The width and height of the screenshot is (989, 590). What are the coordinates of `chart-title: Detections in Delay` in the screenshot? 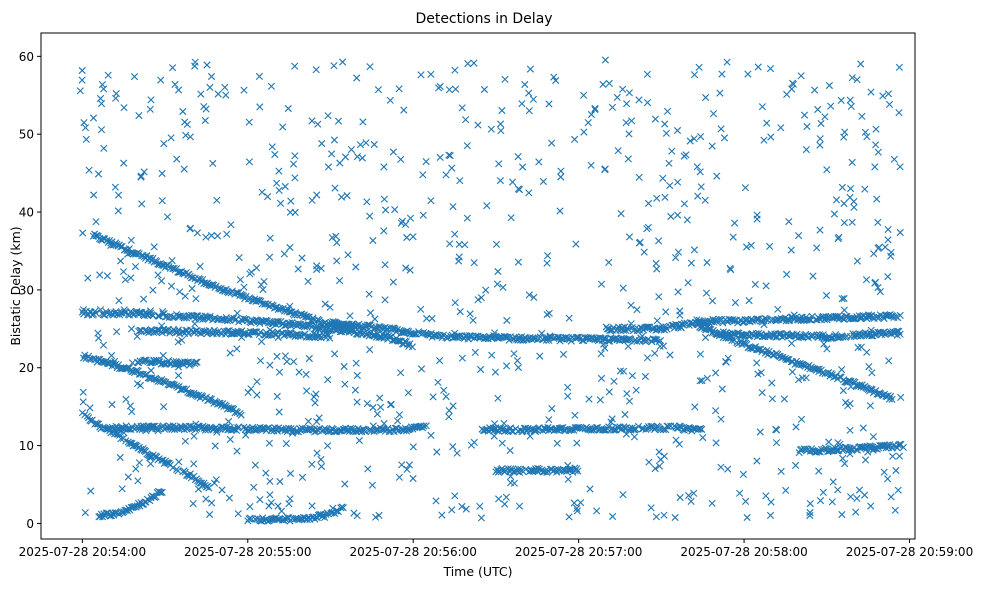 It's located at (483, 19).